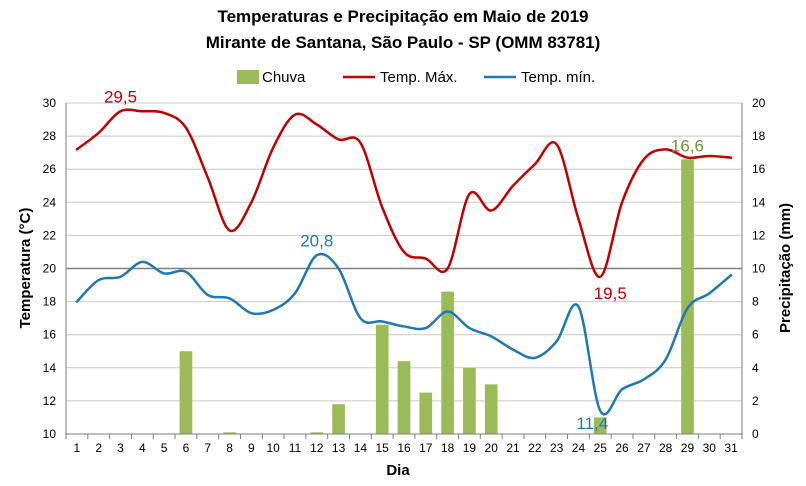  Describe the element at coordinates (785, 268) in the screenshot. I see `y-axis-title-right: Precipitação (mm)` at that location.